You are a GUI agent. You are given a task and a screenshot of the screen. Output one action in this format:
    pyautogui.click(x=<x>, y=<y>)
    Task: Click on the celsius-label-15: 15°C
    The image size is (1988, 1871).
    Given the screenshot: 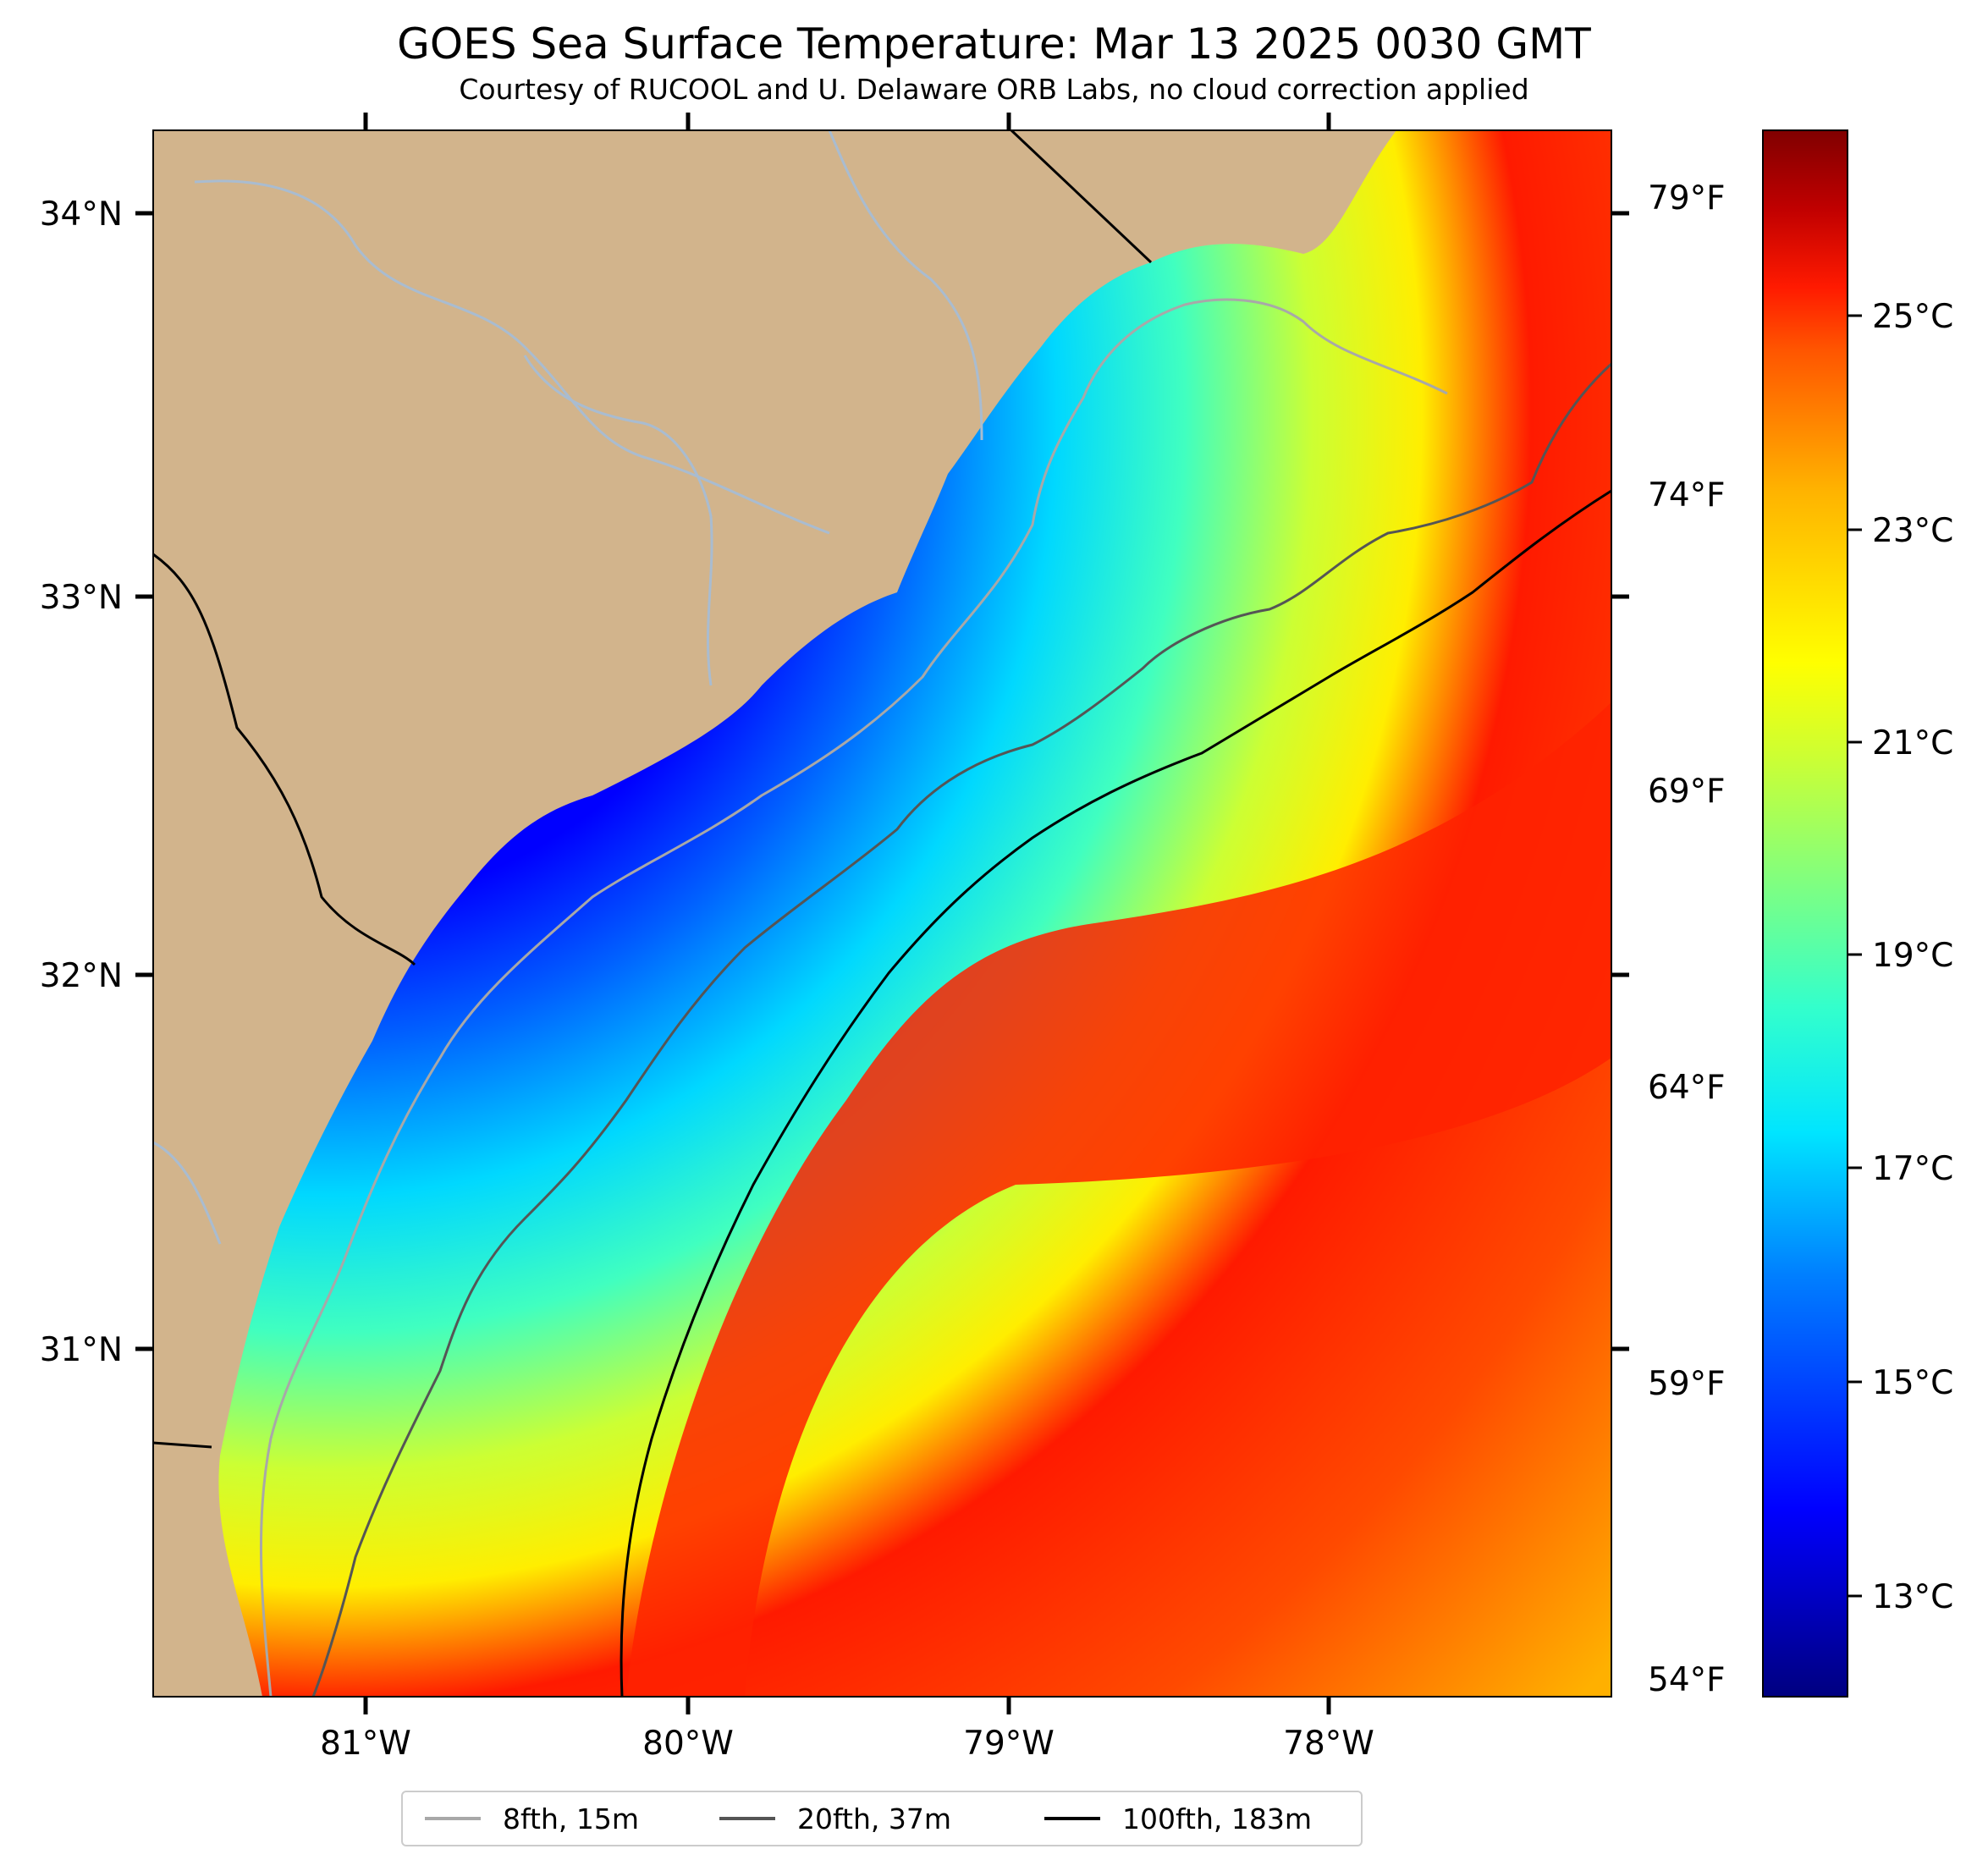 What is the action you would take?
    pyautogui.click(x=1912, y=1383)
    